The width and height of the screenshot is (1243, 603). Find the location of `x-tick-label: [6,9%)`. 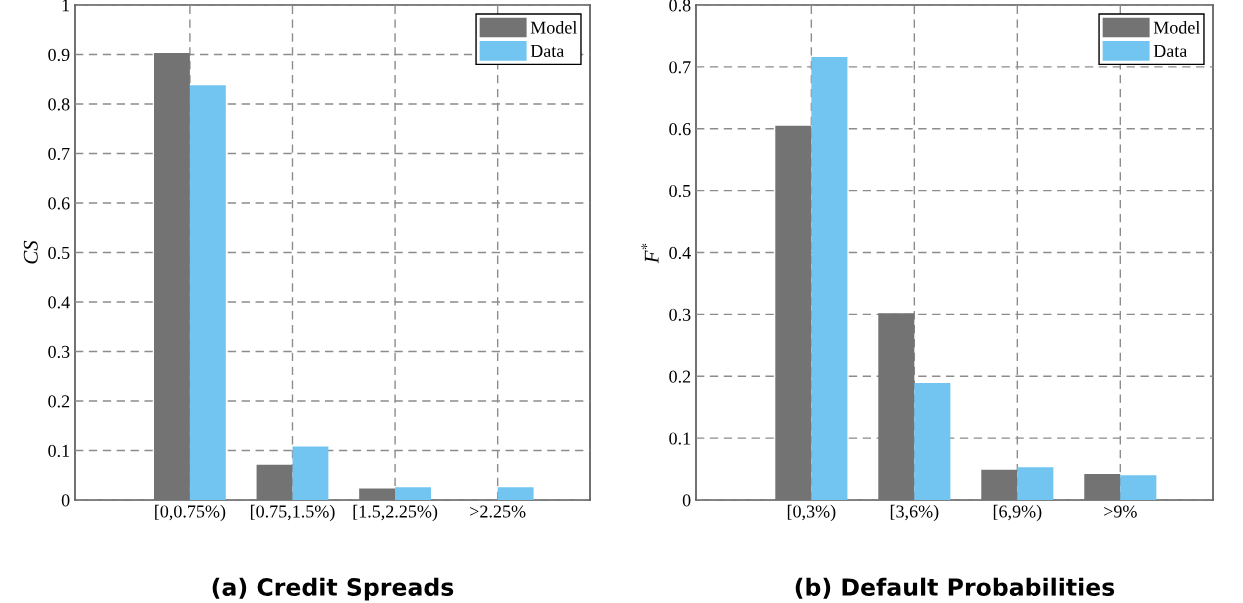

x-tick-label: [6,9%) is located at coordinates (1017, 513).